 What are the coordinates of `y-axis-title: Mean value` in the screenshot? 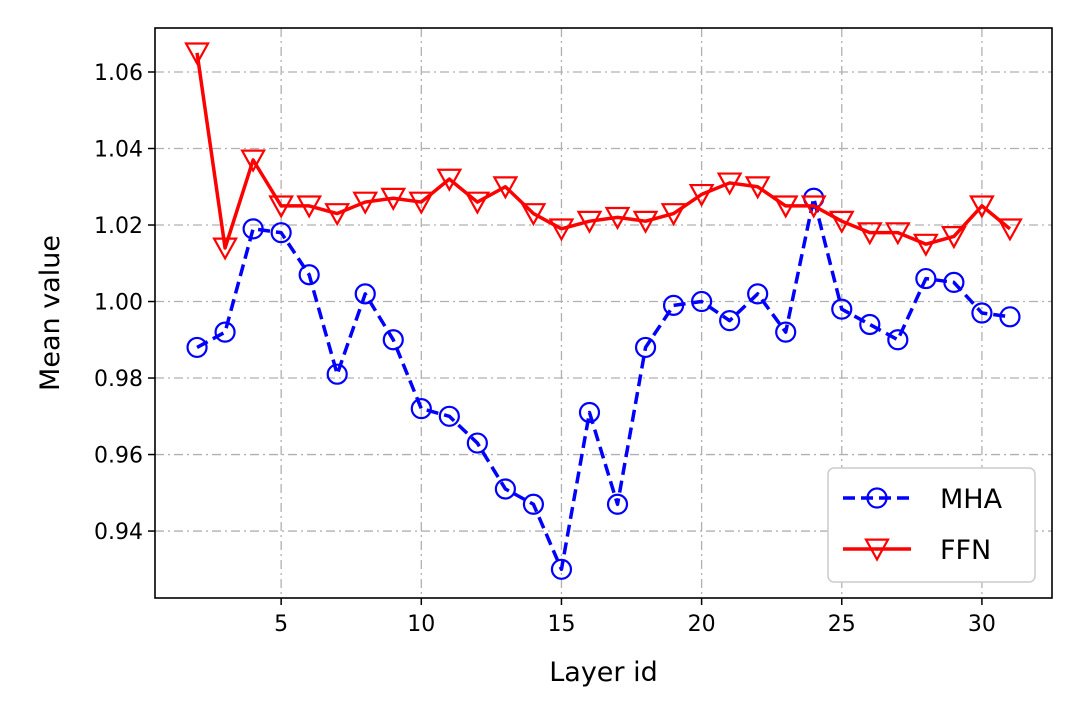 It's located at (50, 313).